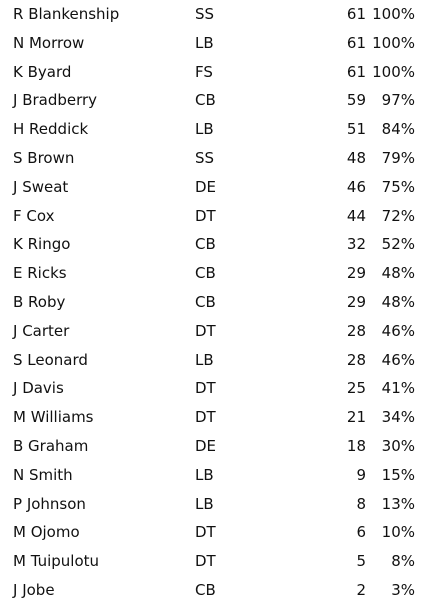  What do you see at coordinates (361, 503) in the screenshot?
I see `snap-count: 8` at bounding box center [361, 503].